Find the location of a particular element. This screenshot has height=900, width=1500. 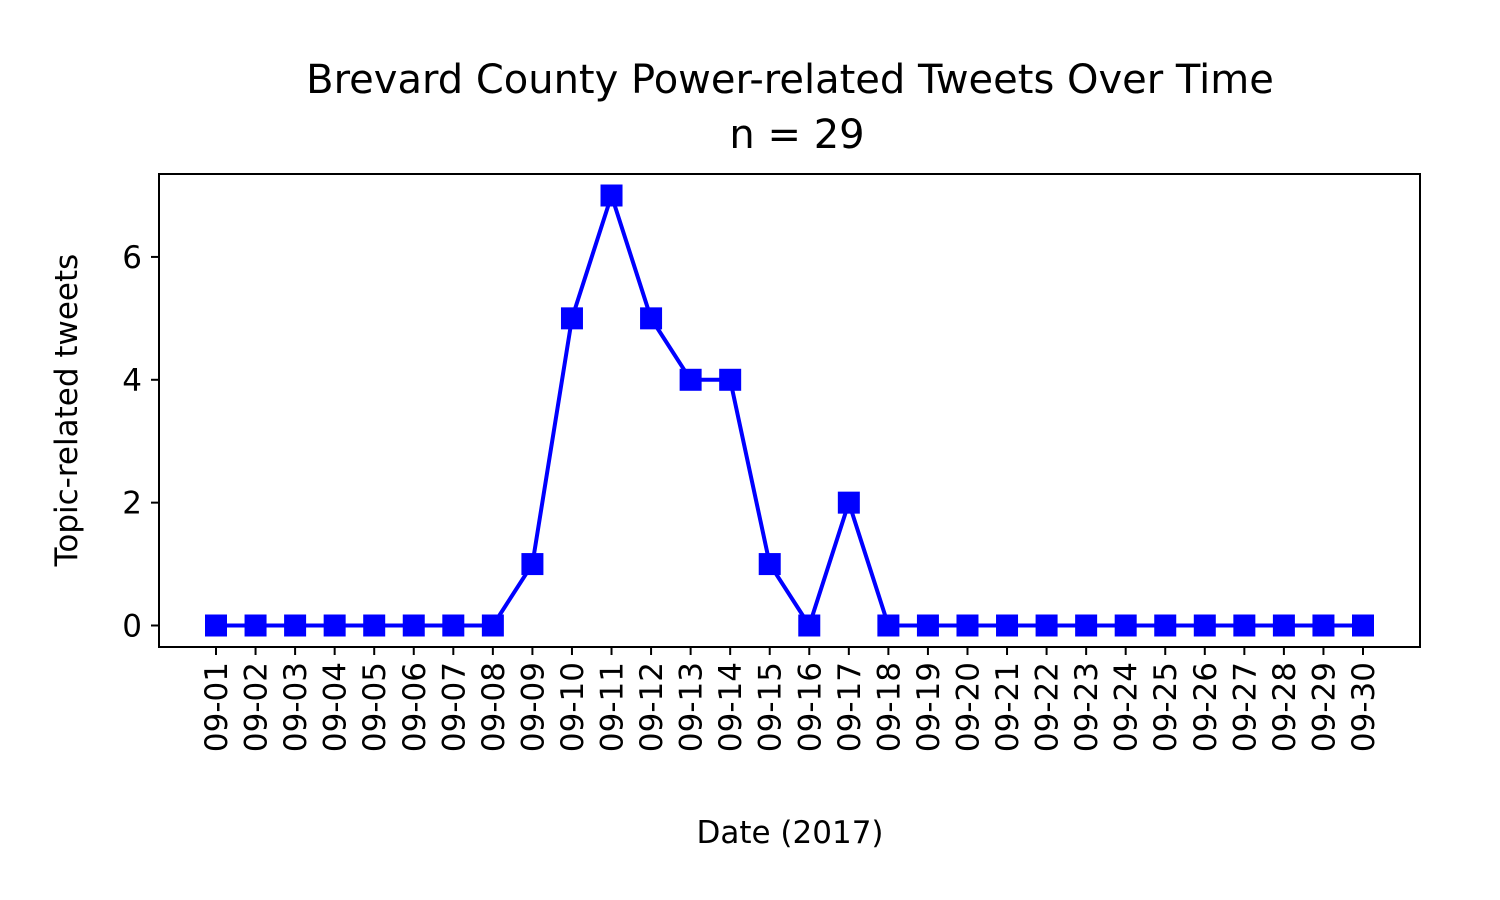

x-tick-label: 09-30 is located at coordinates (1364, 707).